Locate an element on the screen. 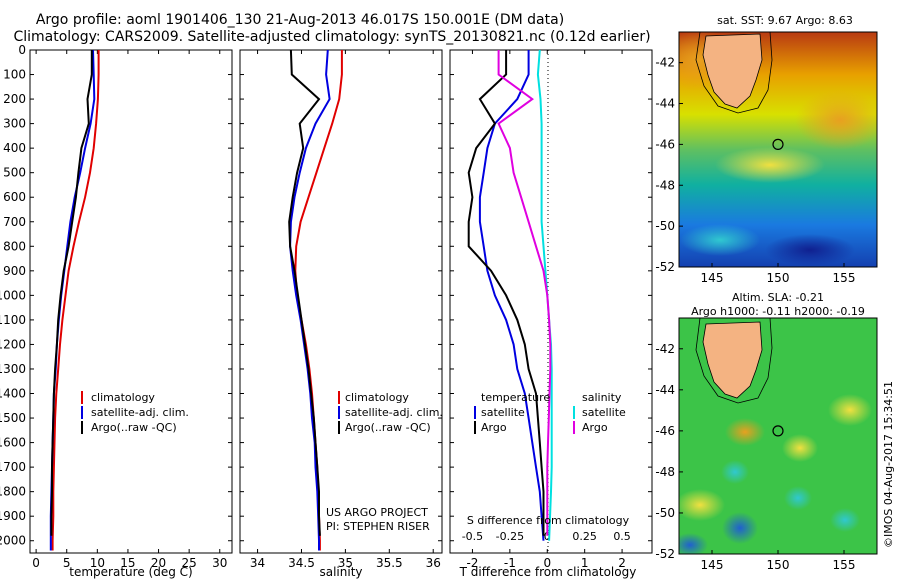 The width and height of the screenshot is (900, 580). imos-footer: ©IMOS 04-Aug-2017 15:34:51 is located at coordinates (888, 464).